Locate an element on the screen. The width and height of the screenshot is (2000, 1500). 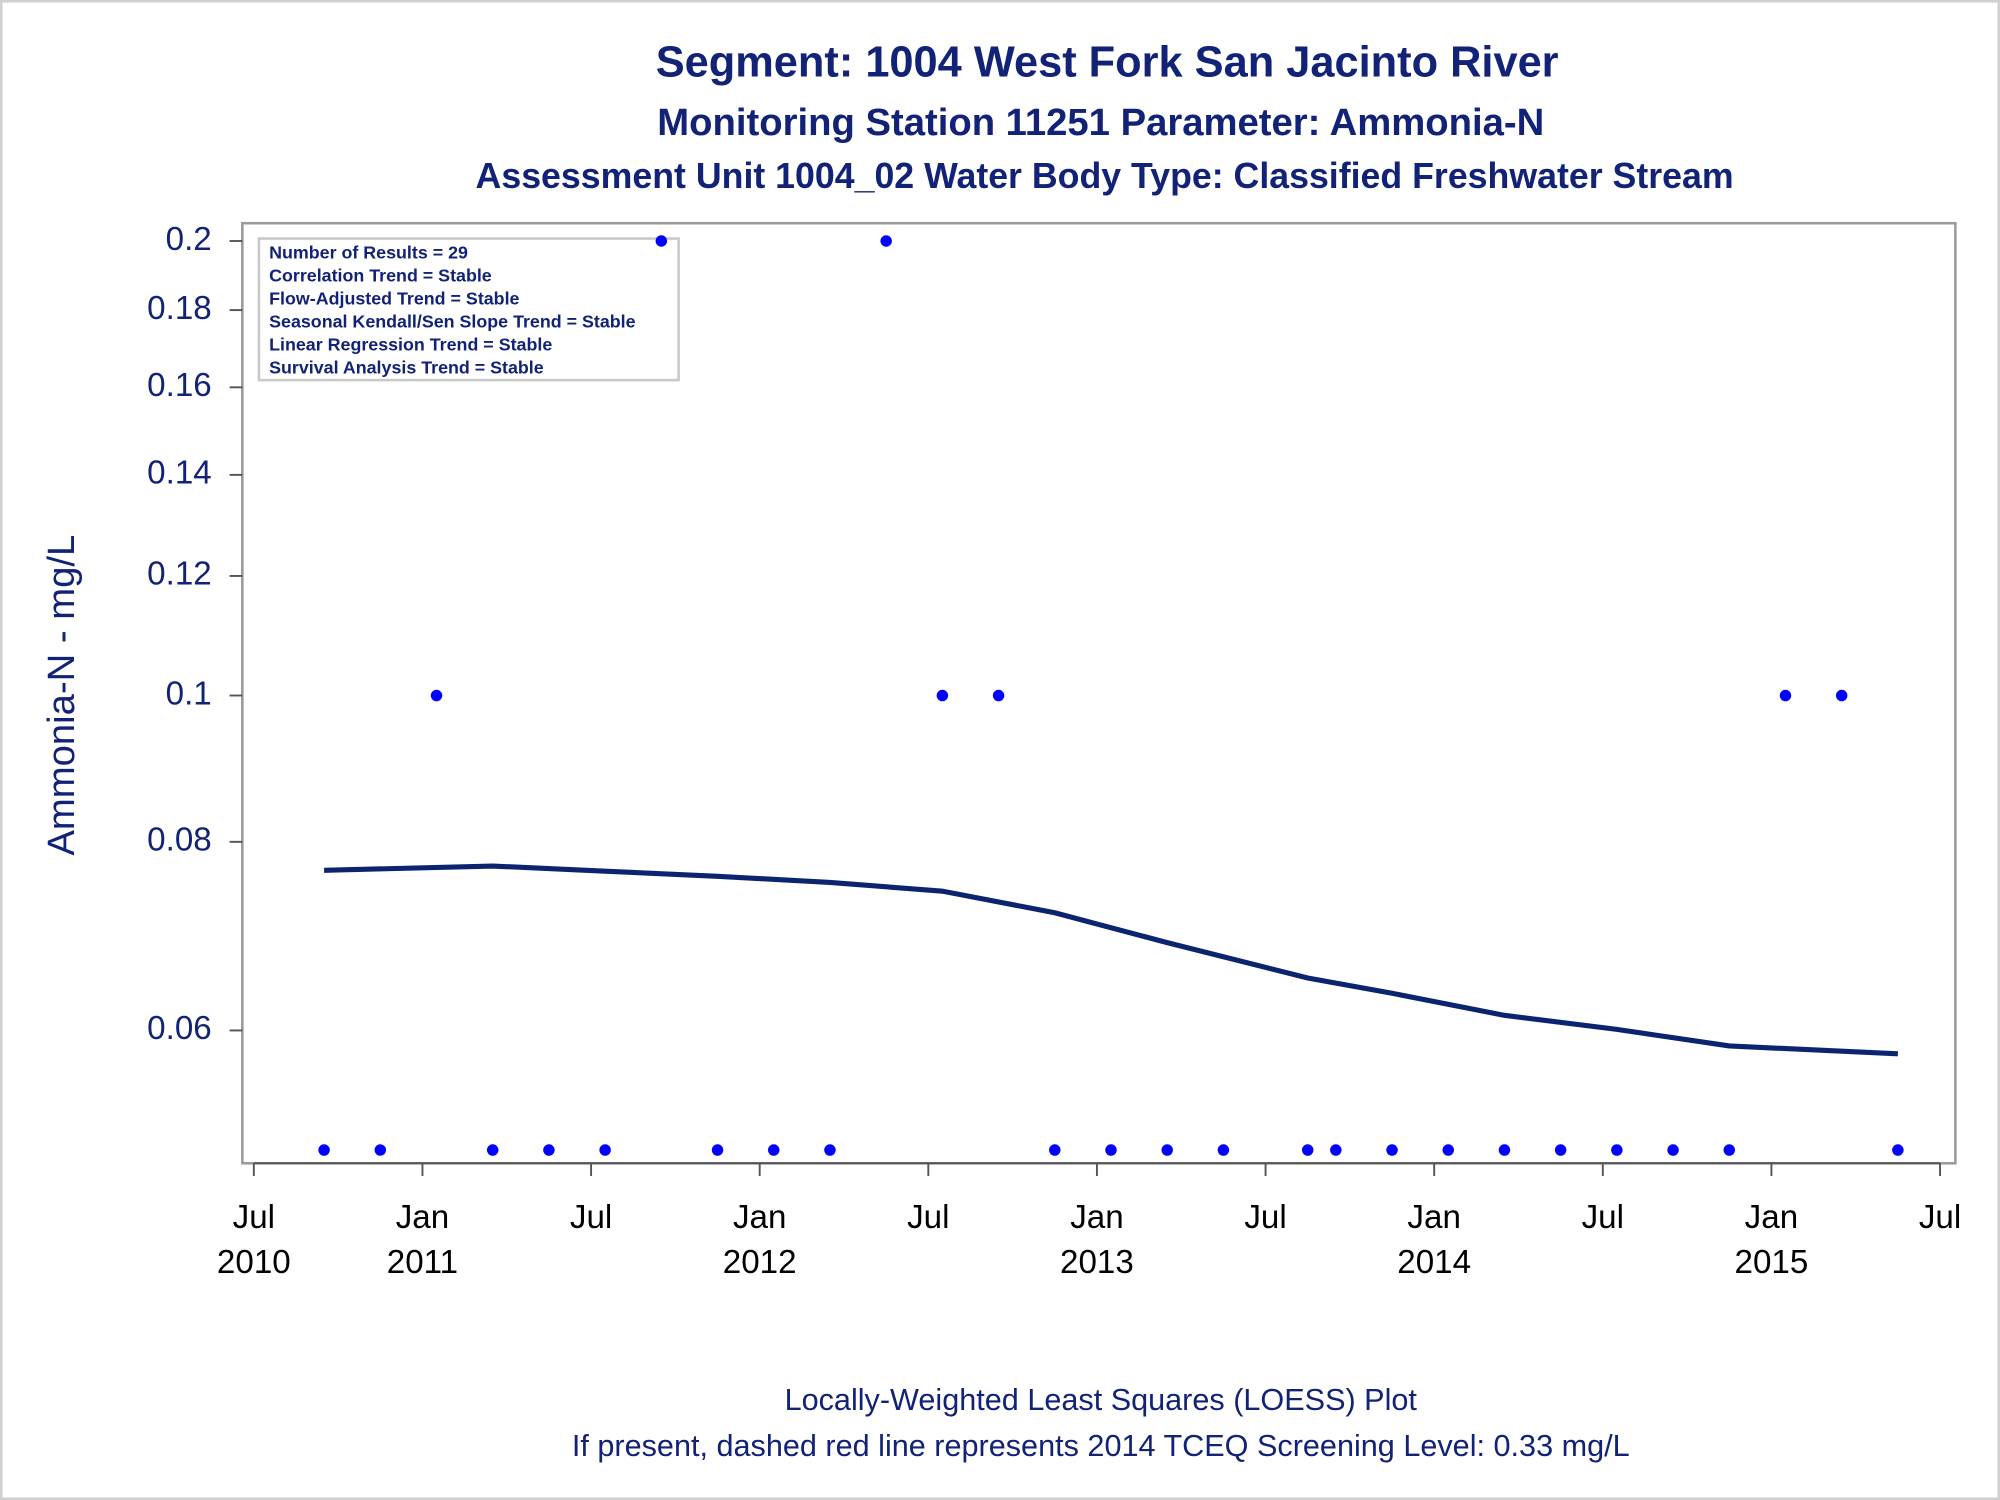
annotation: Number of Results = 29 is located at coordinates (368, 253).